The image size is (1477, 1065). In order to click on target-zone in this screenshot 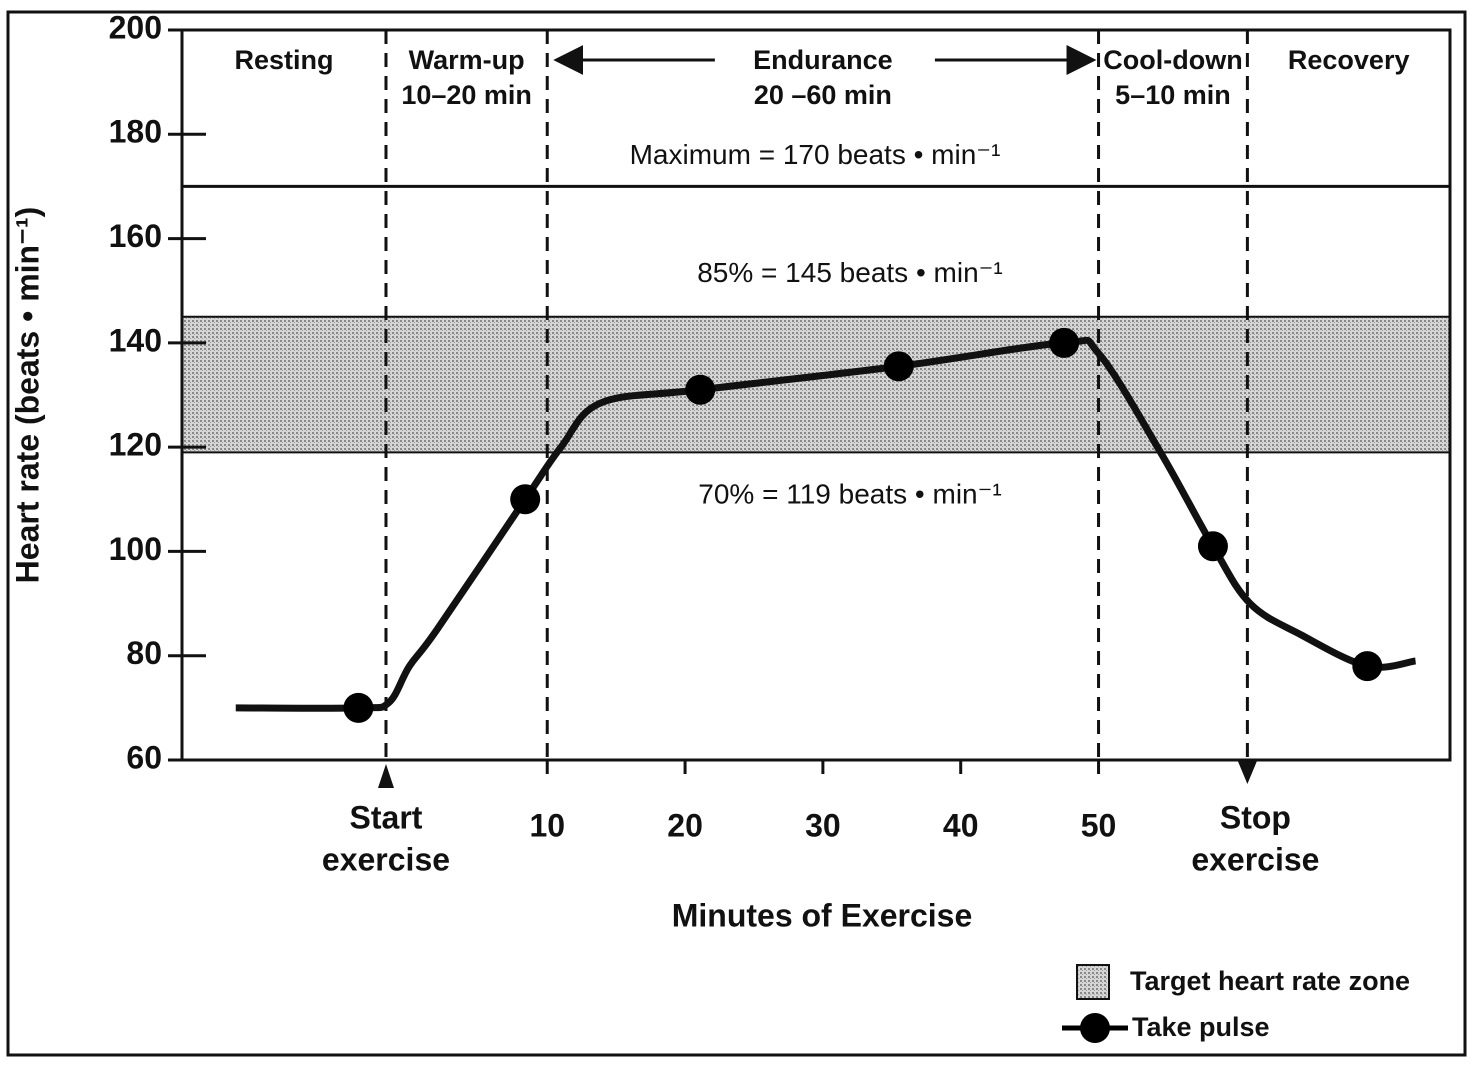, I will do `click(816, 384)`.